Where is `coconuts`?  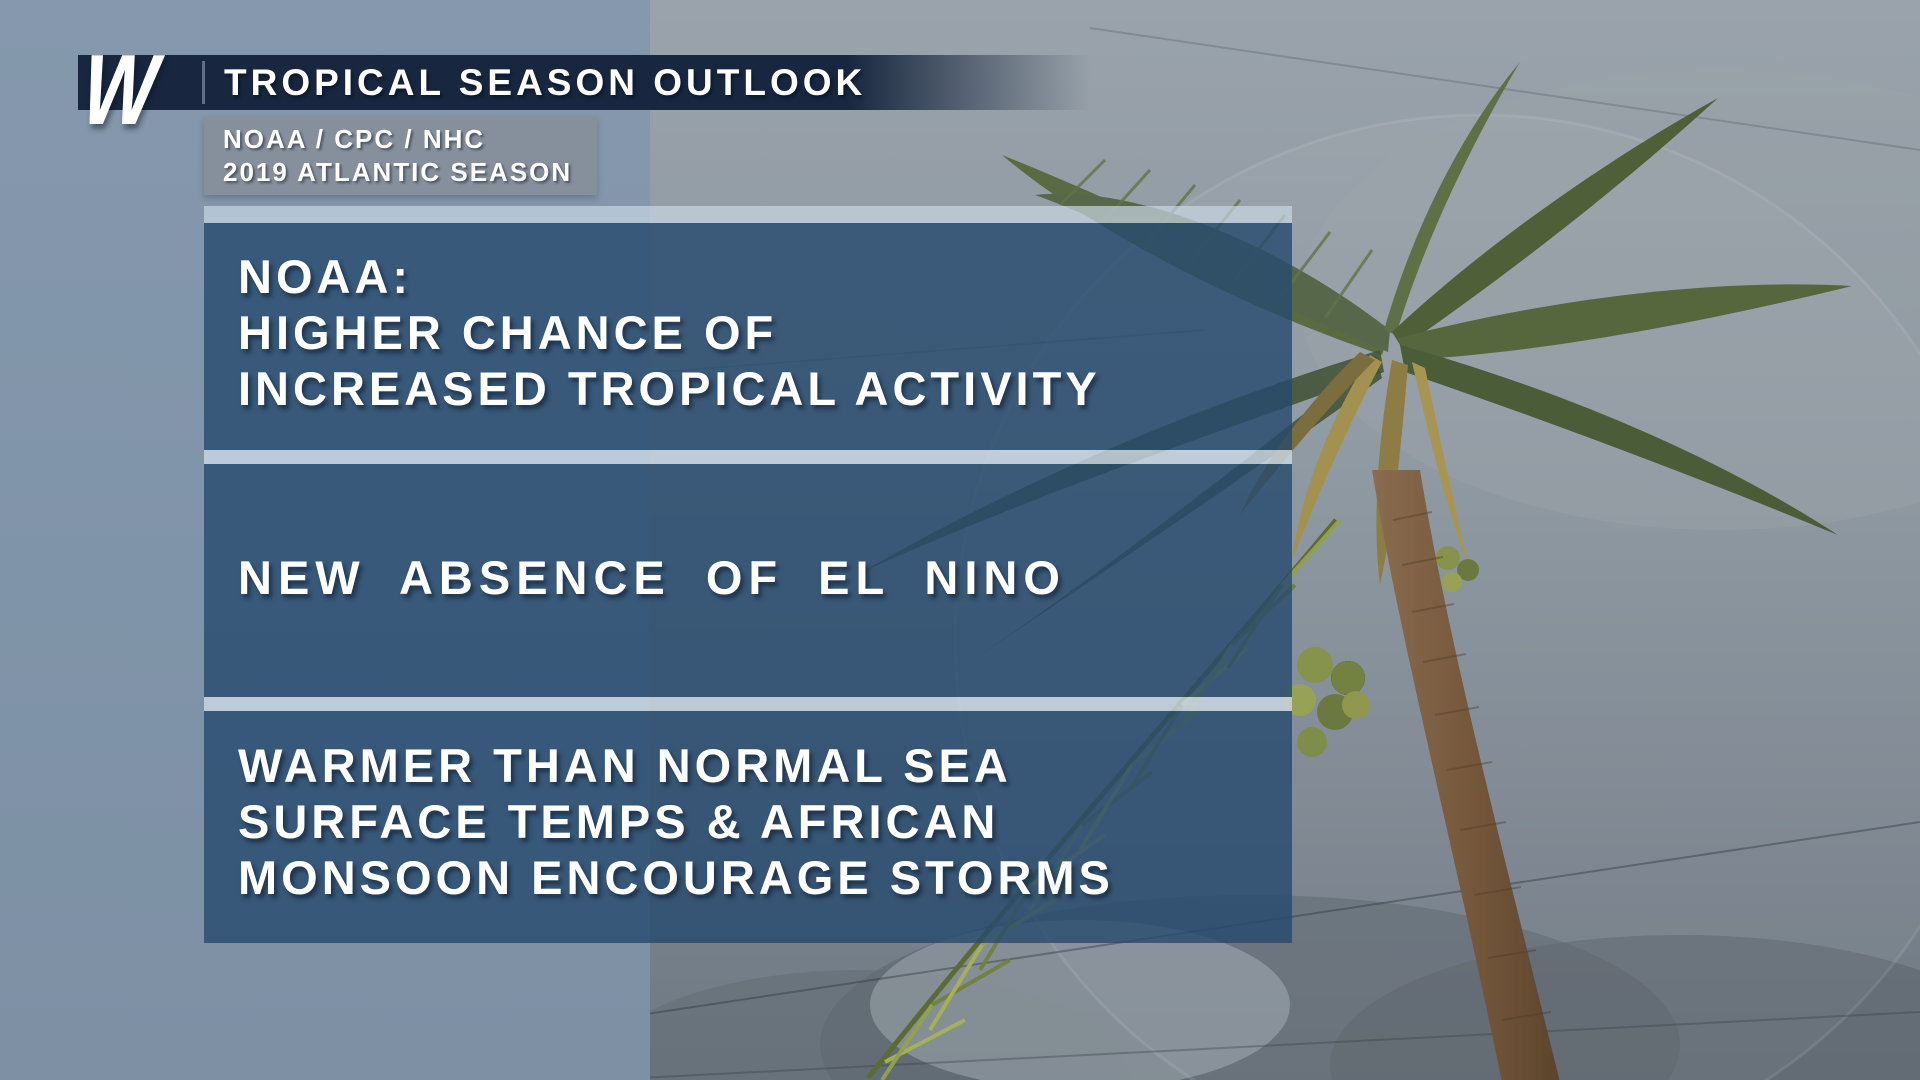 coconuts is located at coordinates (1381, 651).